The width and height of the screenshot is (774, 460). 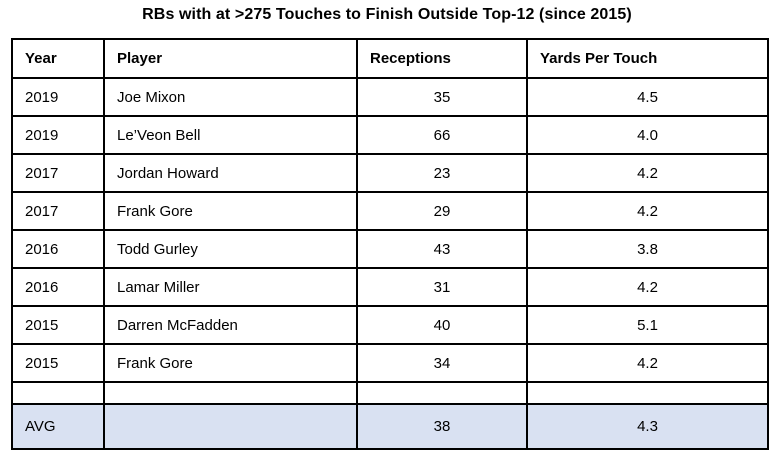 What do you see at coordinates (442, 211) in the screenshot?
I see `cell-receptions: 29` at bounding box center [442, 211].